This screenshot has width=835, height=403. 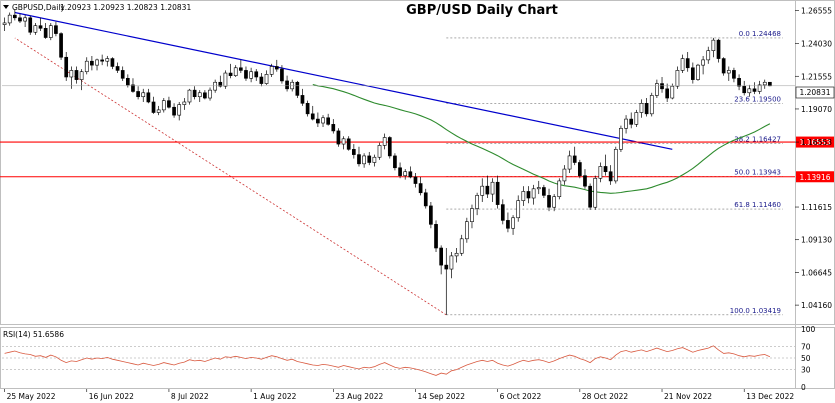 I want to click on rsi-line, so click(x=387, y=360).